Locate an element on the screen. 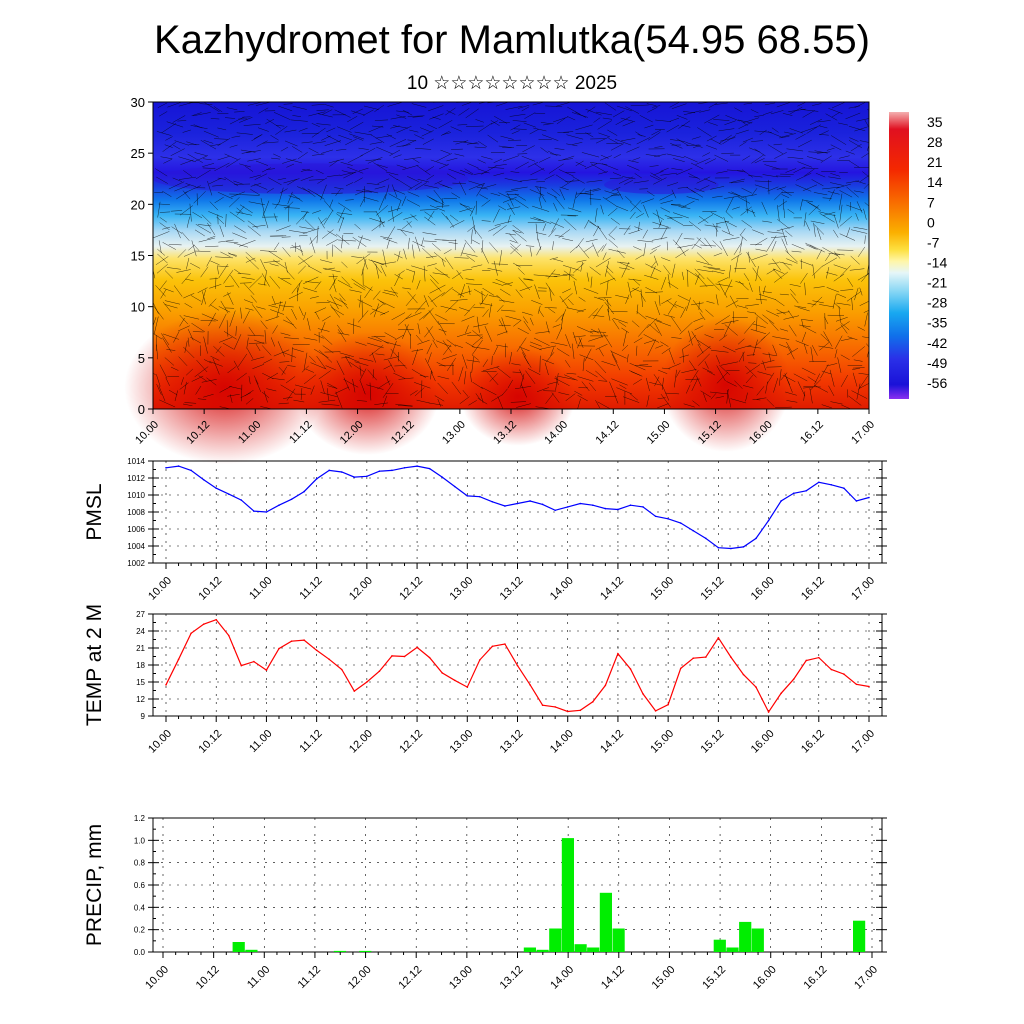  colorbar-label: 7 is located at coordinates (931, 202).